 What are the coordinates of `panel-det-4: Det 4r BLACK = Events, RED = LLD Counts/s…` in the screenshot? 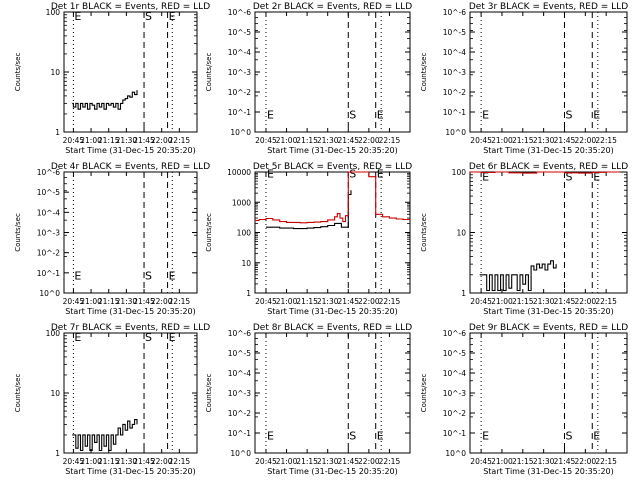 It's located at (112, 239).